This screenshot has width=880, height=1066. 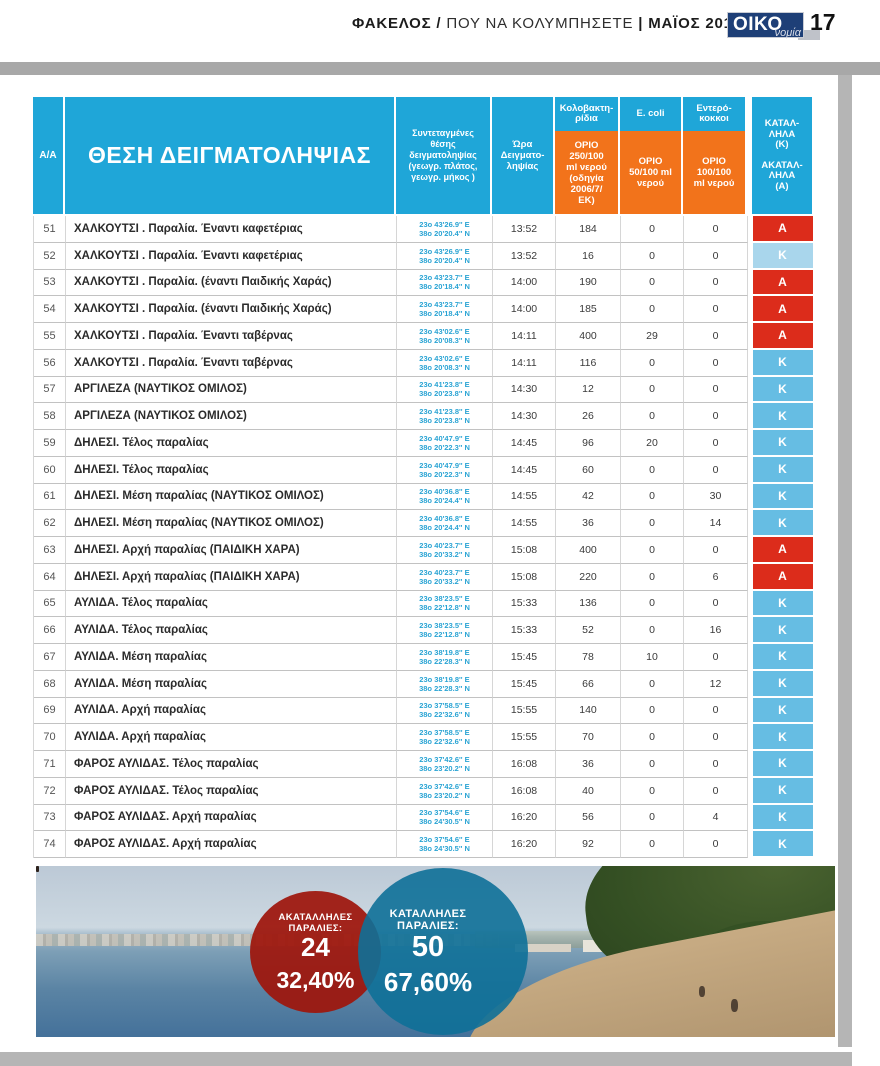 What do you see at coordinates (444, 251) in the screenshot?
I see `row-latitude: 23o 43'26.9'' E` at bounding box center [444, 251].